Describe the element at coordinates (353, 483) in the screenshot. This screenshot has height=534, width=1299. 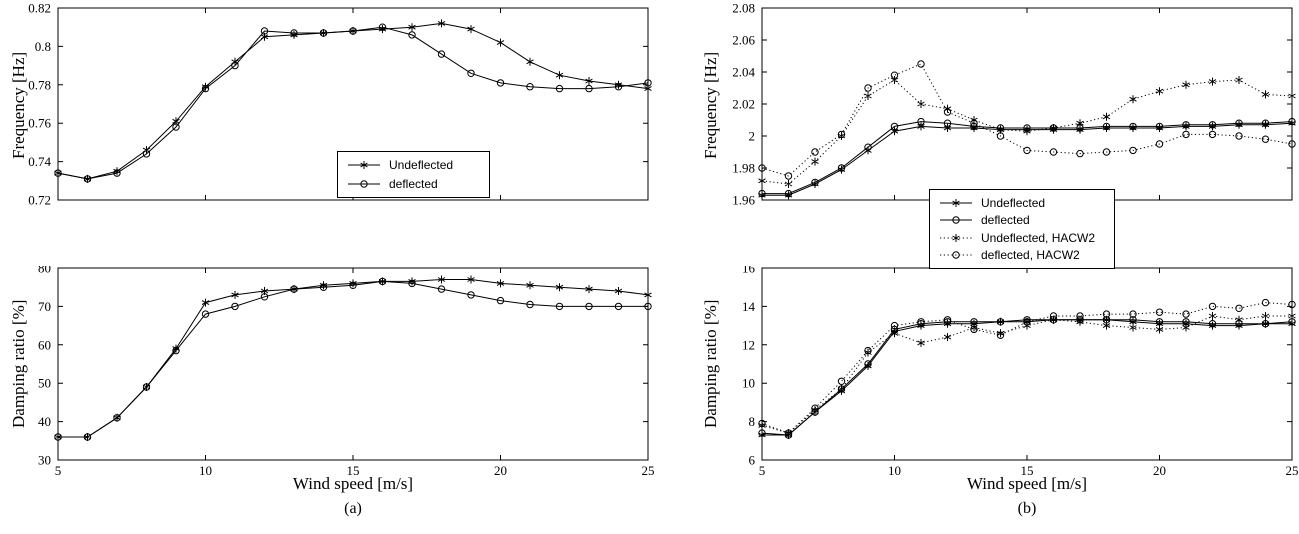
I see `x-axis-label-a: Wind speed [m/s]` at that location.